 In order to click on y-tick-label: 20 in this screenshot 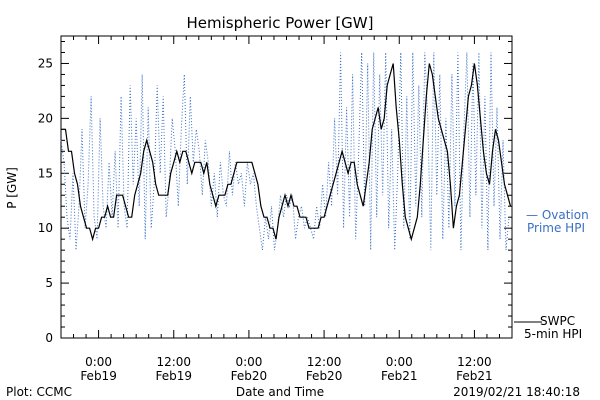, I will do `click(45, 118)`.